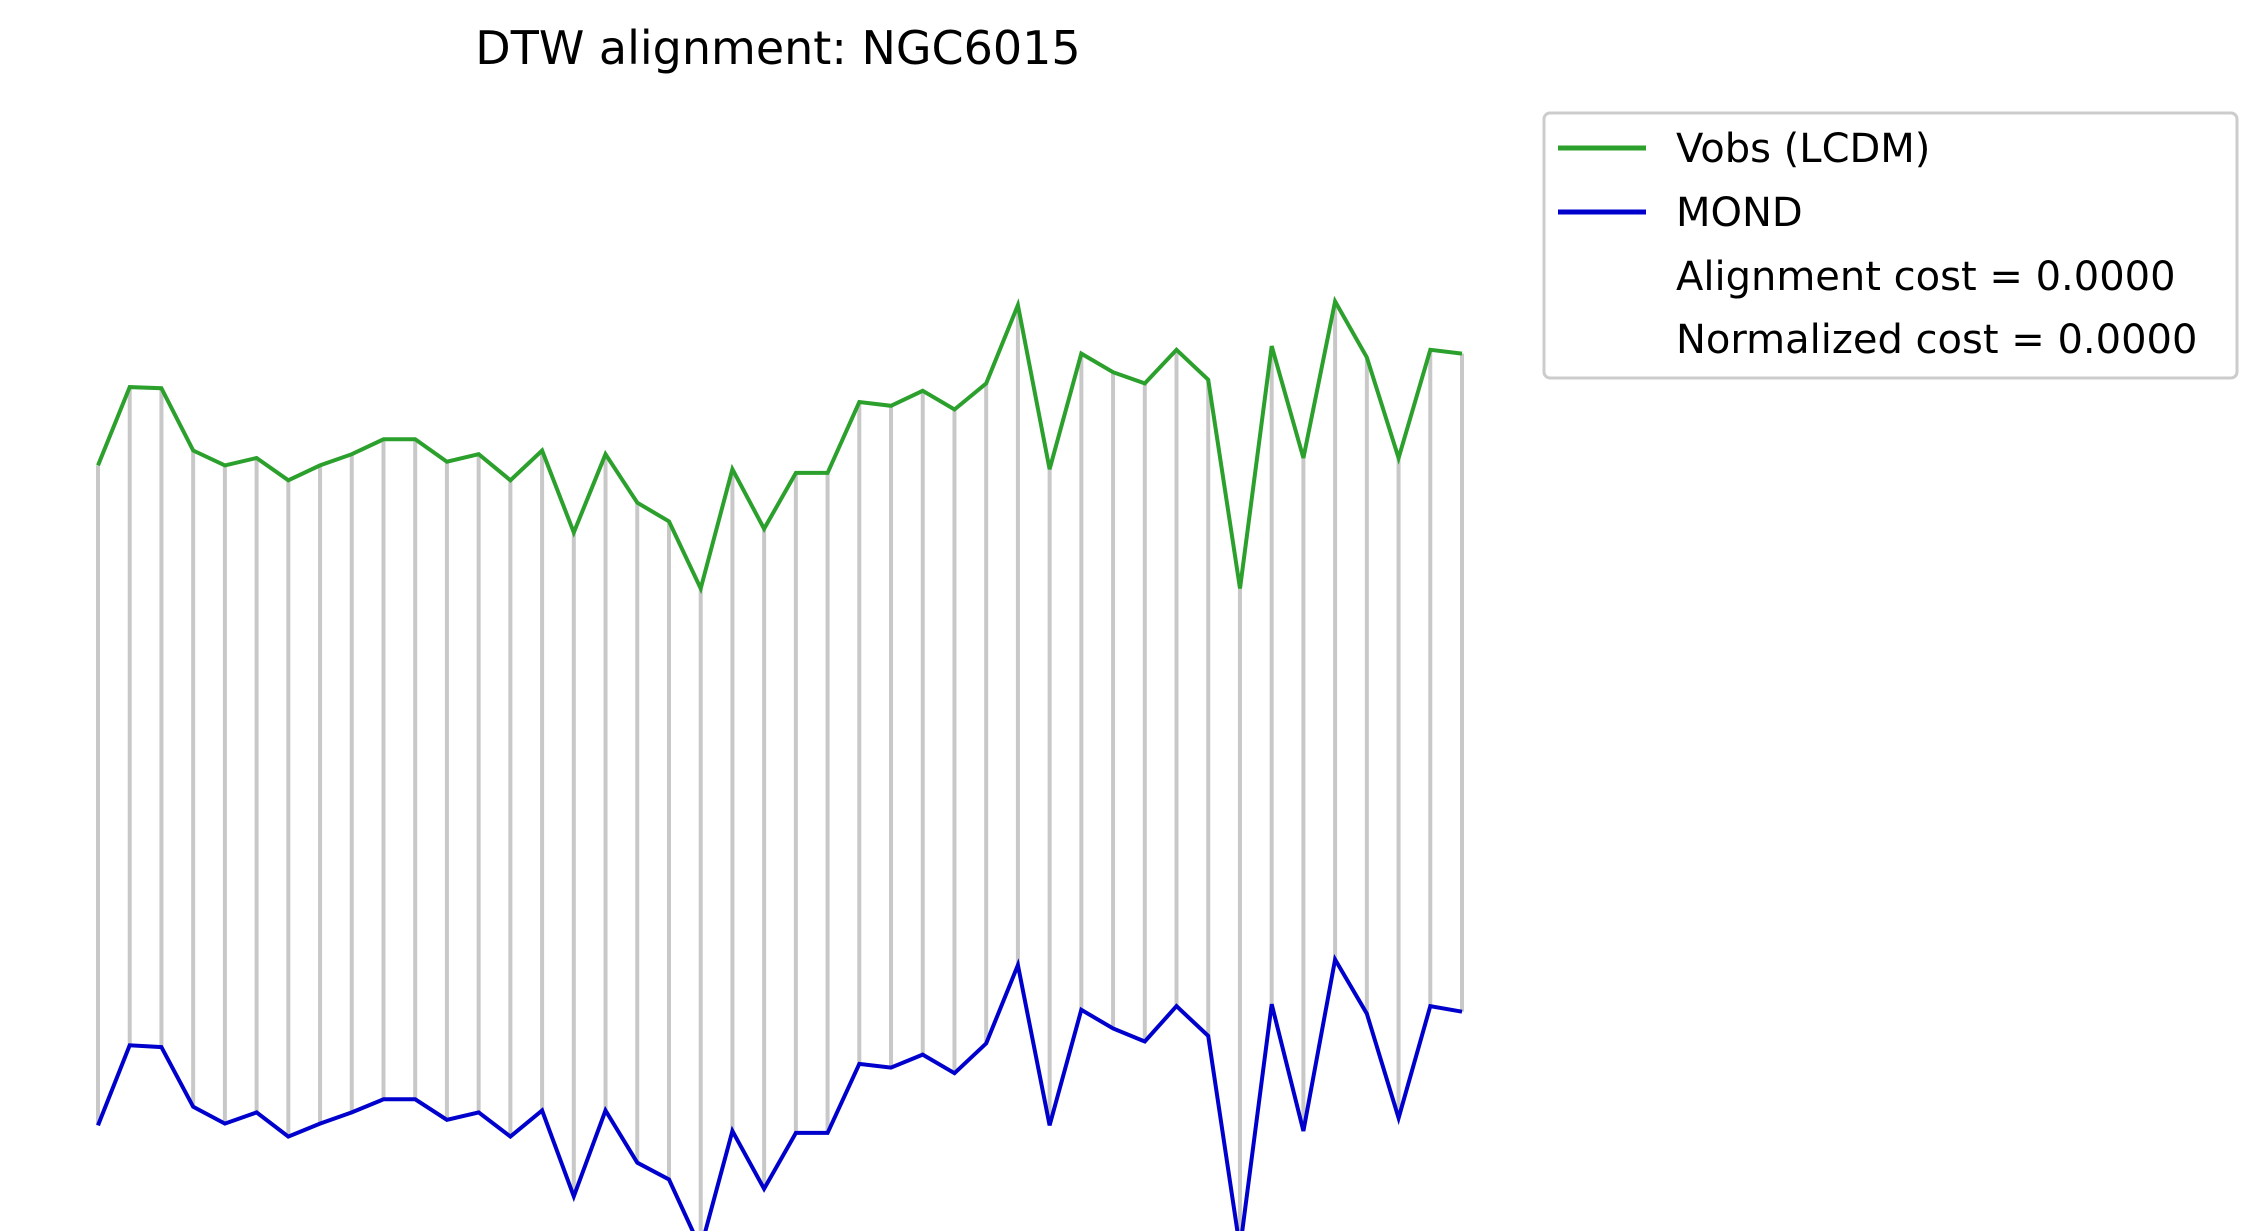 This screenshot has width=2261, height=1231. I want to click on legend-label-vobs: Vobs (LCDM), so click(1803, 149).